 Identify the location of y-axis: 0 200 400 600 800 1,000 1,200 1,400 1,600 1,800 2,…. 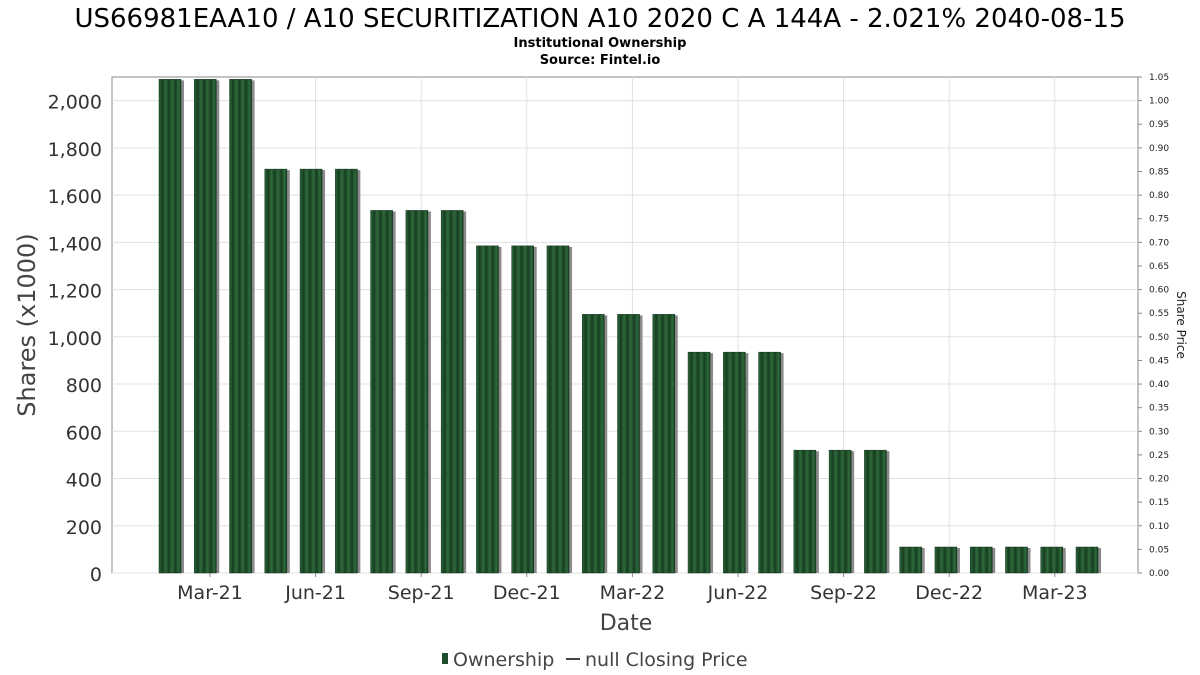
(75, 339).